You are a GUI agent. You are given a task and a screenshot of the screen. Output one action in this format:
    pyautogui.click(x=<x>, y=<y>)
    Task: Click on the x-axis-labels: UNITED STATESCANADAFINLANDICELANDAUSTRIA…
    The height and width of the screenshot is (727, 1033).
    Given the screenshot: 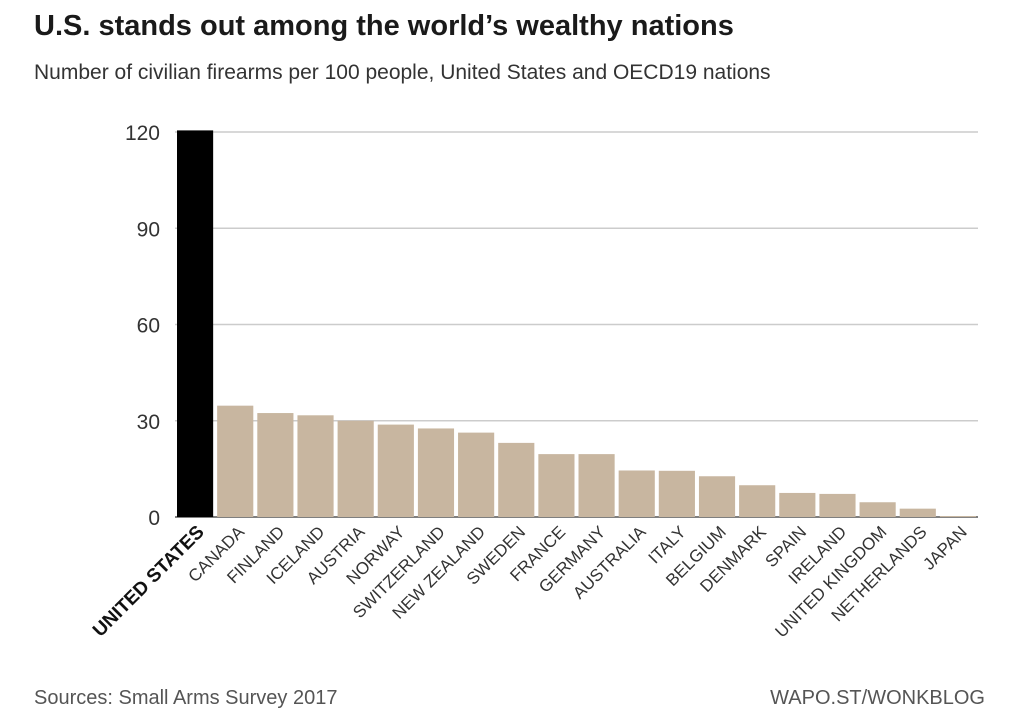 What is the action you would take?
    pyautogui.click(x=530, y=582)
    